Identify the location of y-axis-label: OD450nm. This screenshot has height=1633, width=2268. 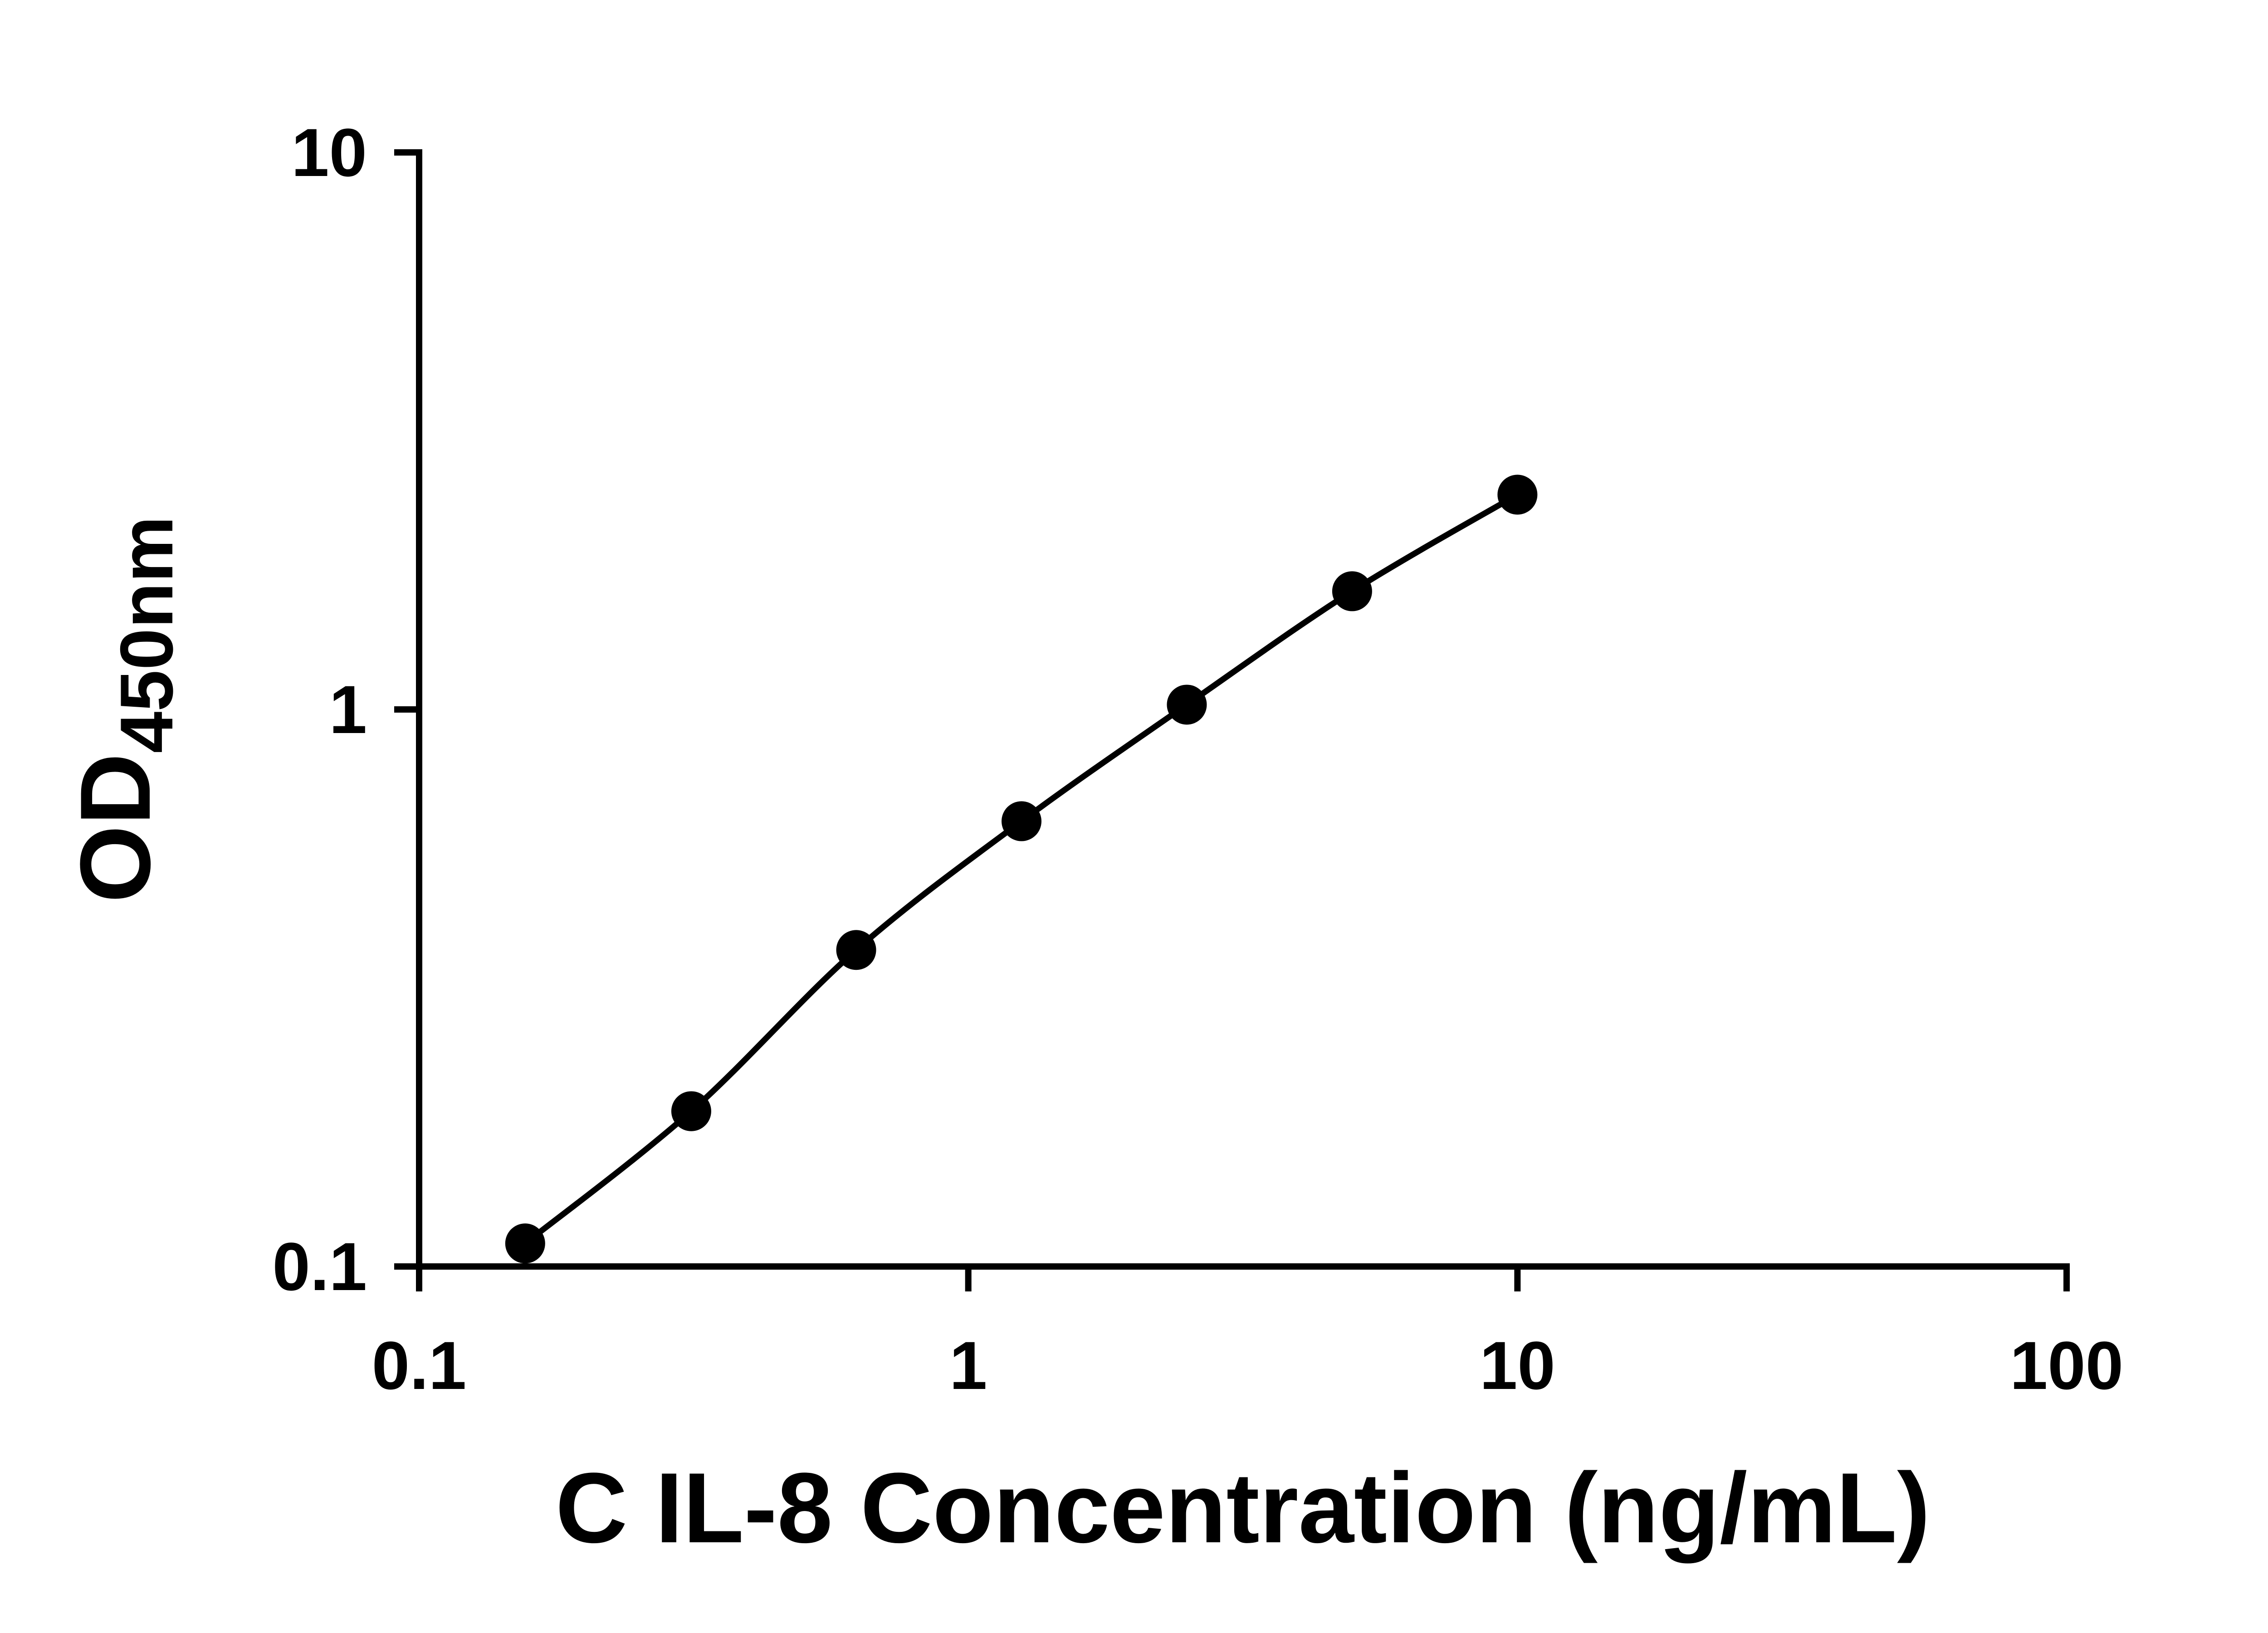
(123, 709).